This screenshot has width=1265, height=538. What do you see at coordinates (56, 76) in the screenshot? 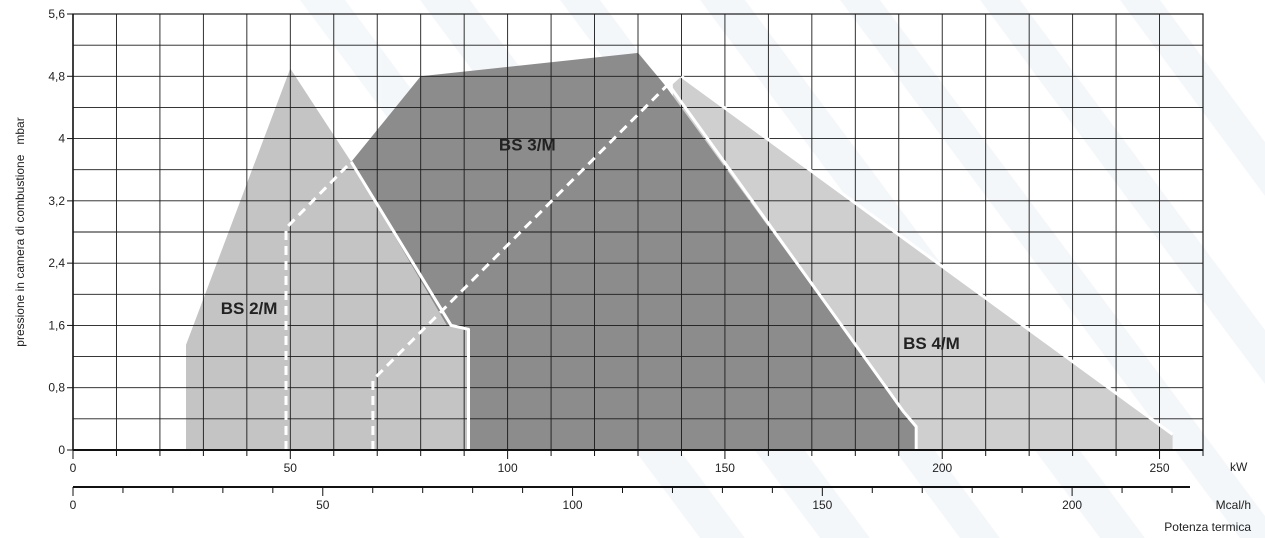
I see `y-tick-label: 4,8` at bounding box center [56, 76].